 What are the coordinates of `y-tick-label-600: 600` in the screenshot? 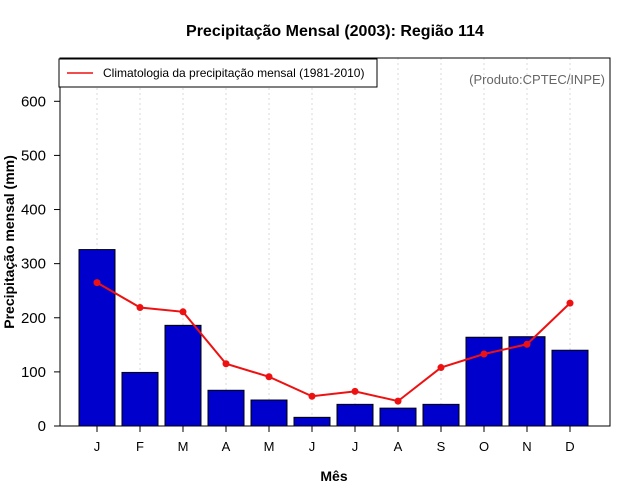 It's located at (33, 101).